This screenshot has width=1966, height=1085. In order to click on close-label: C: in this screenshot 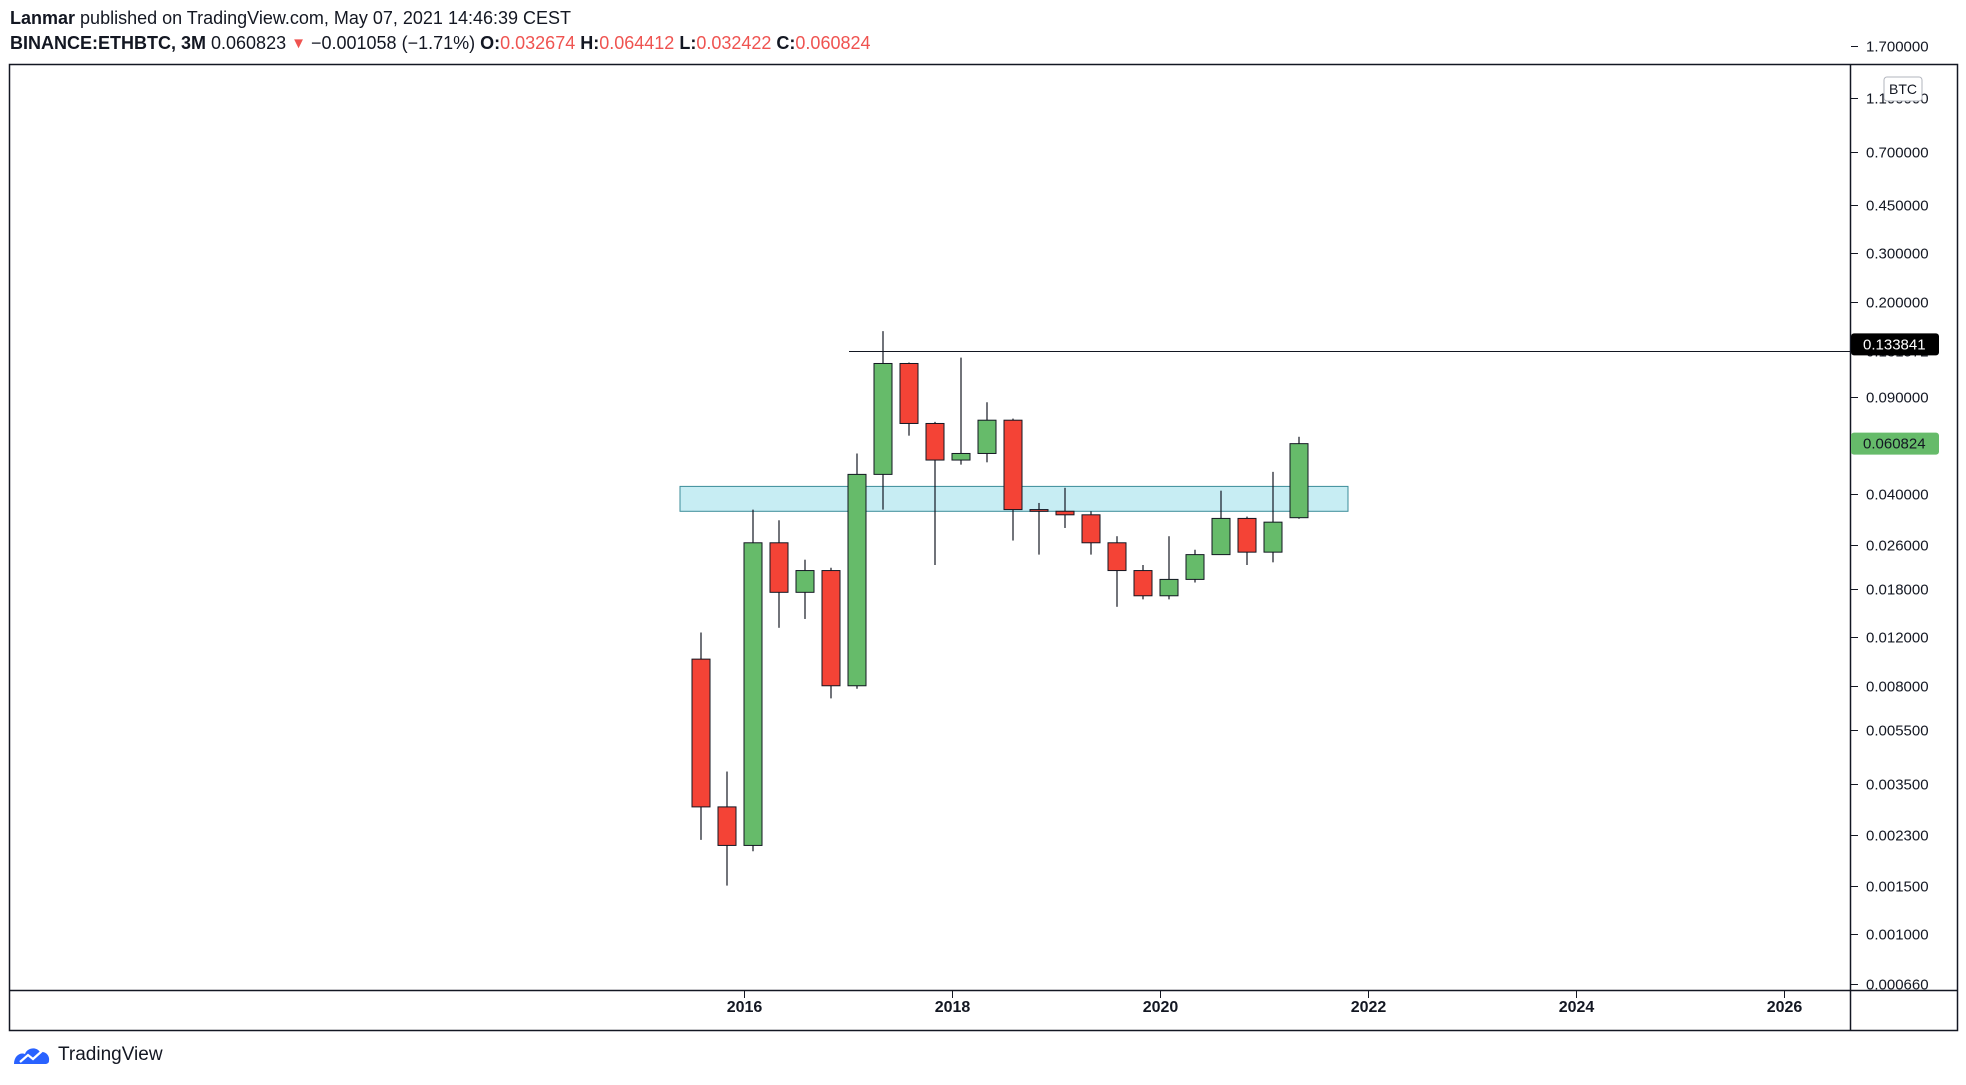, I will do `click(786, 43)`.